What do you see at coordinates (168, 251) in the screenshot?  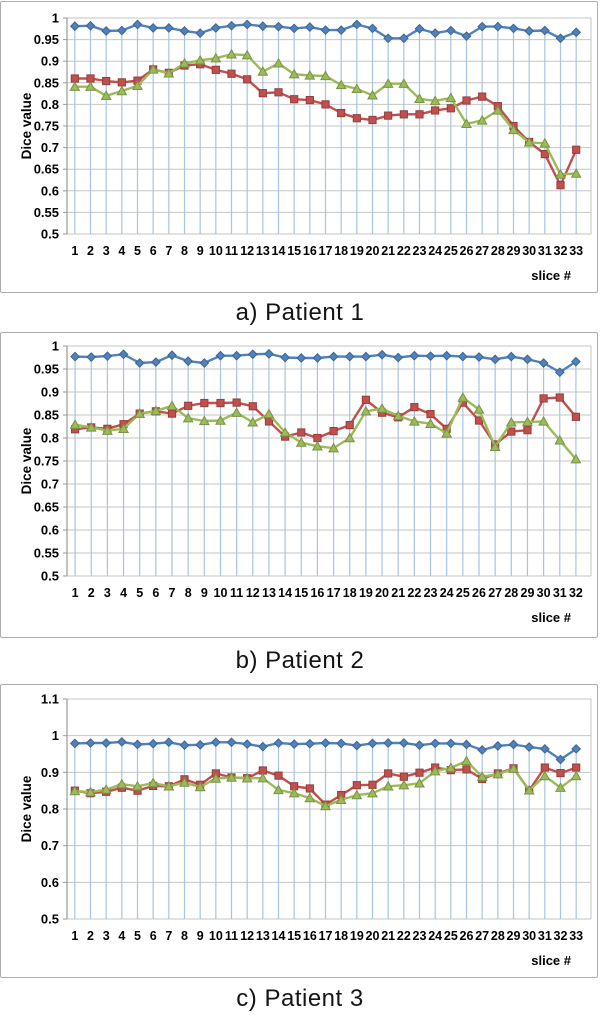 I see `x-tick-label: 7` at bounding box center [168, 251].